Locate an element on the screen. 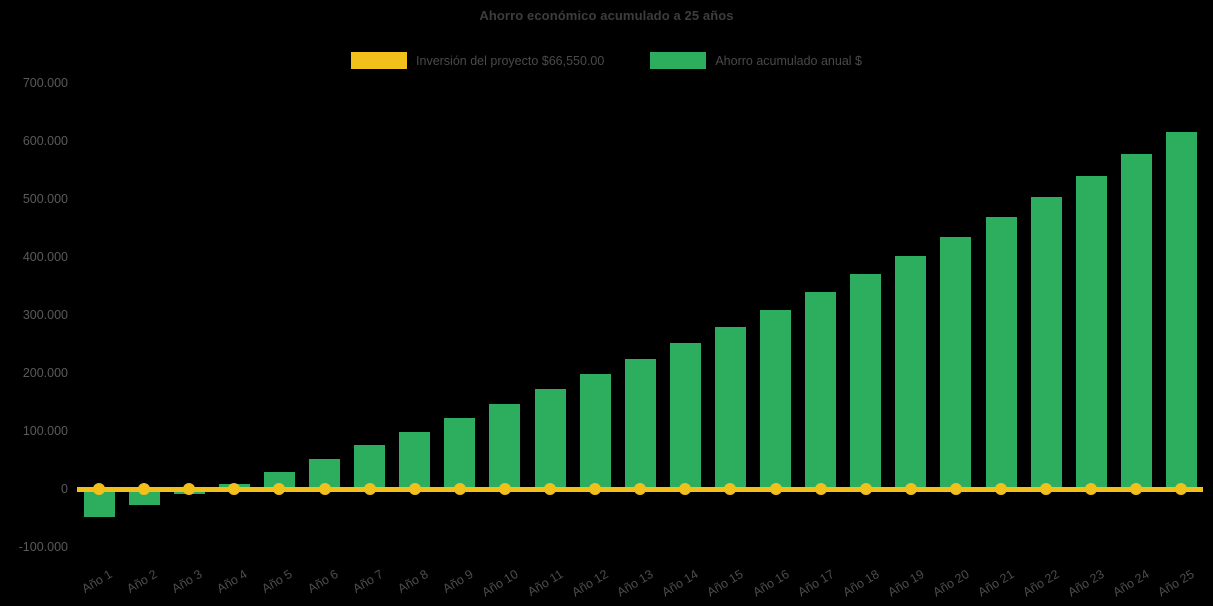 This screenshot has width=1213, height=606. y-axis-tick-label: 200.000 is located at coordinates (45, 373).